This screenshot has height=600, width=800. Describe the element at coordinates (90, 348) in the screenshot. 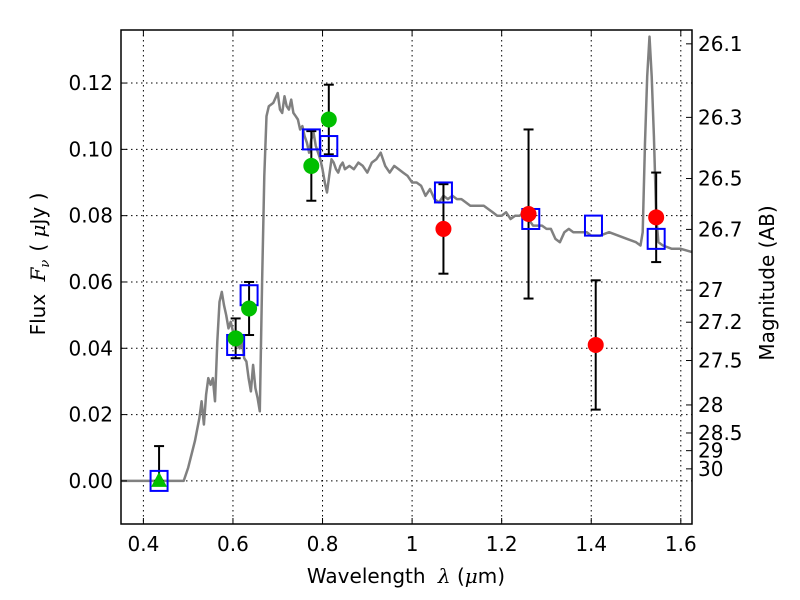

I see `y-tick-label: 0.04` at that location.